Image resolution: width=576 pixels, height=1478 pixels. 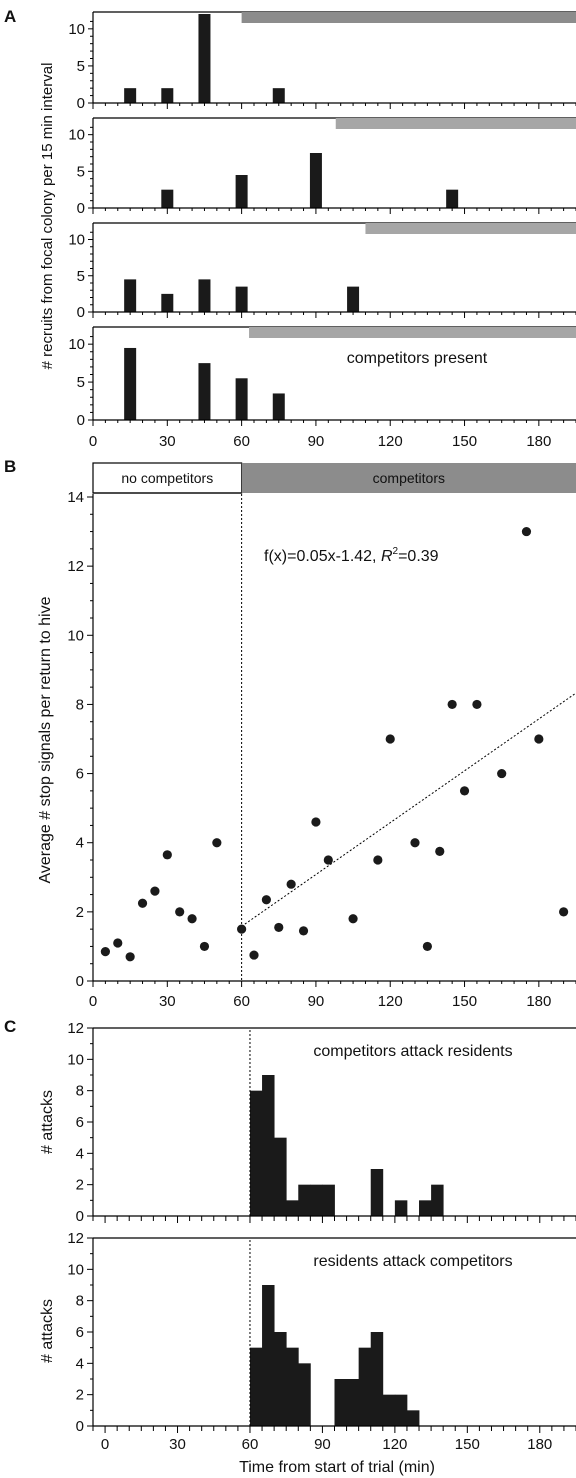 What do you see at coordinates (81, 420) in the screenshot?
I see `y-tick-label-a4: 0` at bounding box center [81, 420].